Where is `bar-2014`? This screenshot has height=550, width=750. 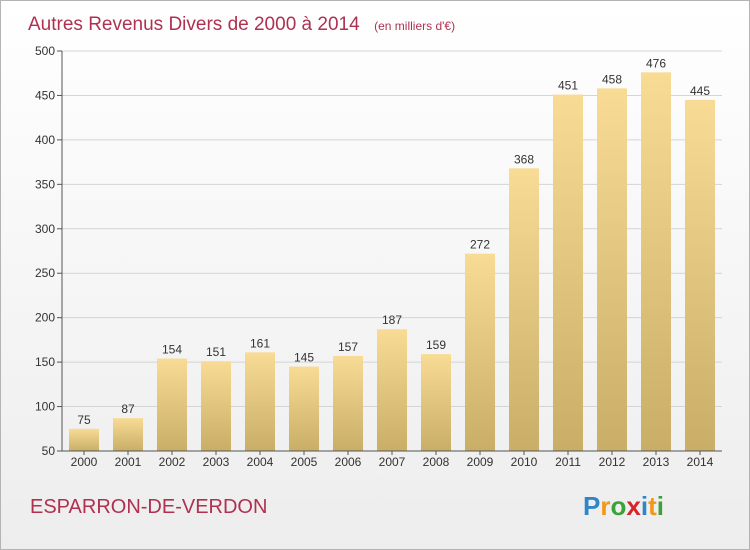 bar-2014 is located at coordinates (700, 275).